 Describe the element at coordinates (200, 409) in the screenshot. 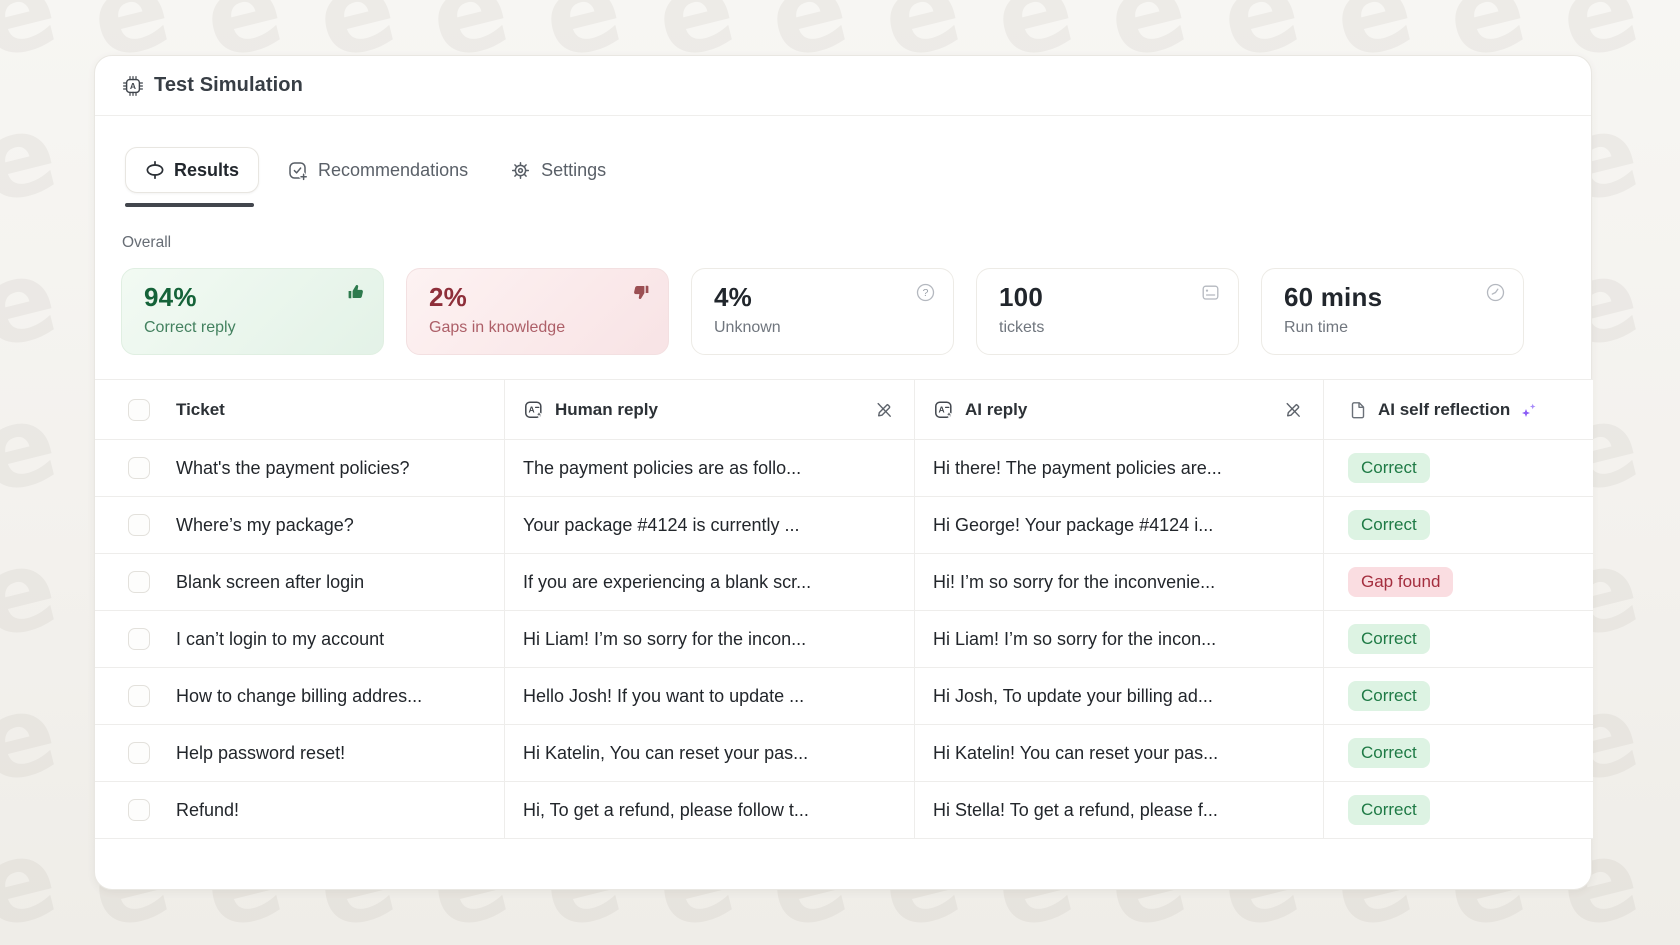

I see `column-label: Ticket` at that location.